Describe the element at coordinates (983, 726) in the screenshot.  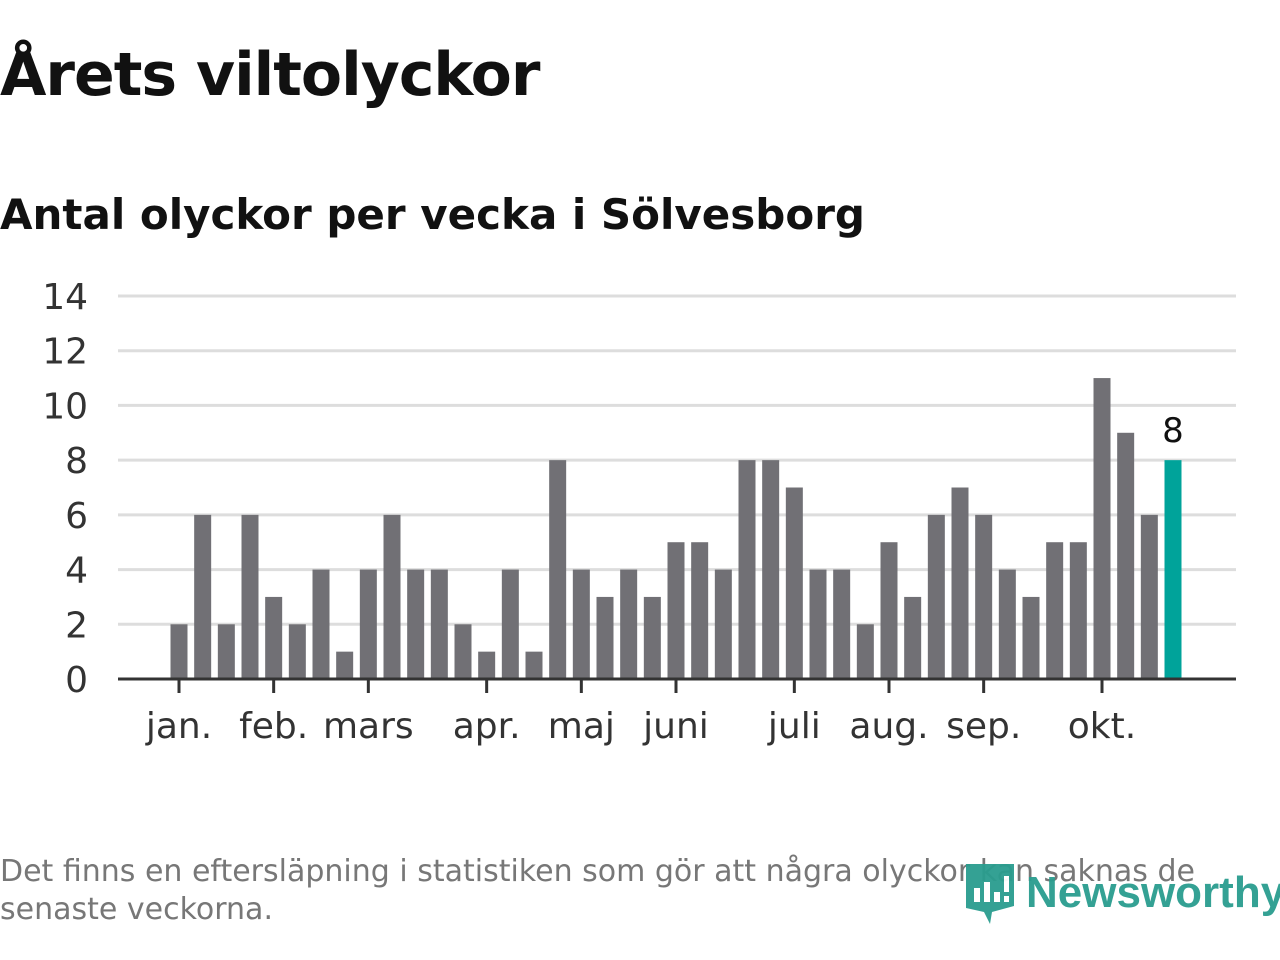
I see `x-tick-label: sep.` at that location.